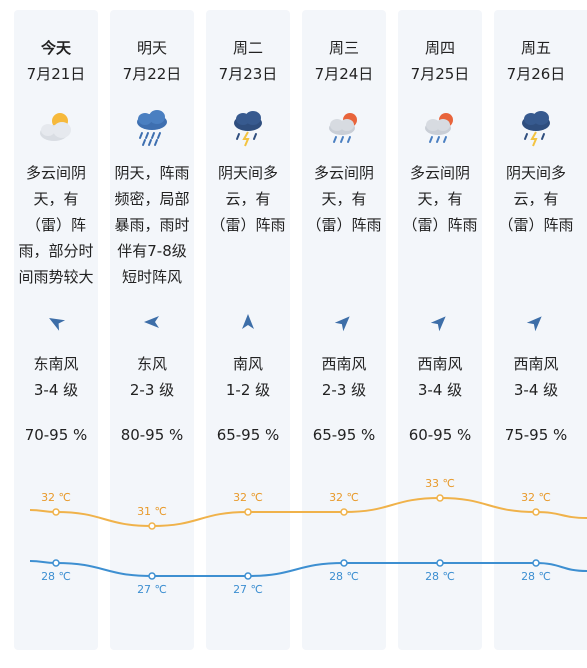 Image resolution: width=587 pixels, height=668 pixels. What do you see at coordinates (344, 74) in the screenshot?
I see `date-label: 7月24日` at bounding box center [344, 74].